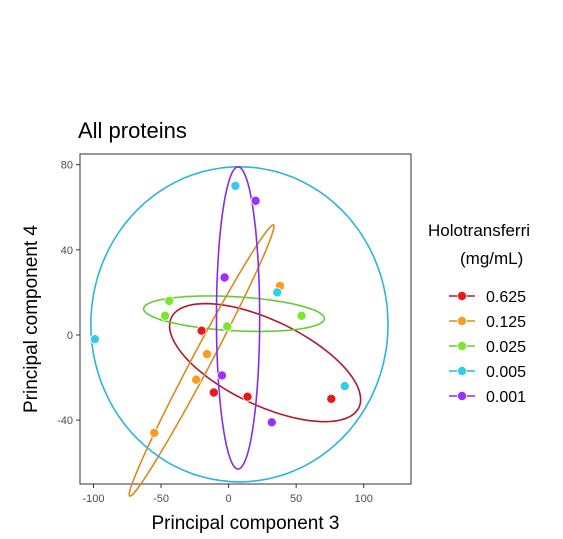  I want to click on x-tick-label: 0, so click(229, 499).